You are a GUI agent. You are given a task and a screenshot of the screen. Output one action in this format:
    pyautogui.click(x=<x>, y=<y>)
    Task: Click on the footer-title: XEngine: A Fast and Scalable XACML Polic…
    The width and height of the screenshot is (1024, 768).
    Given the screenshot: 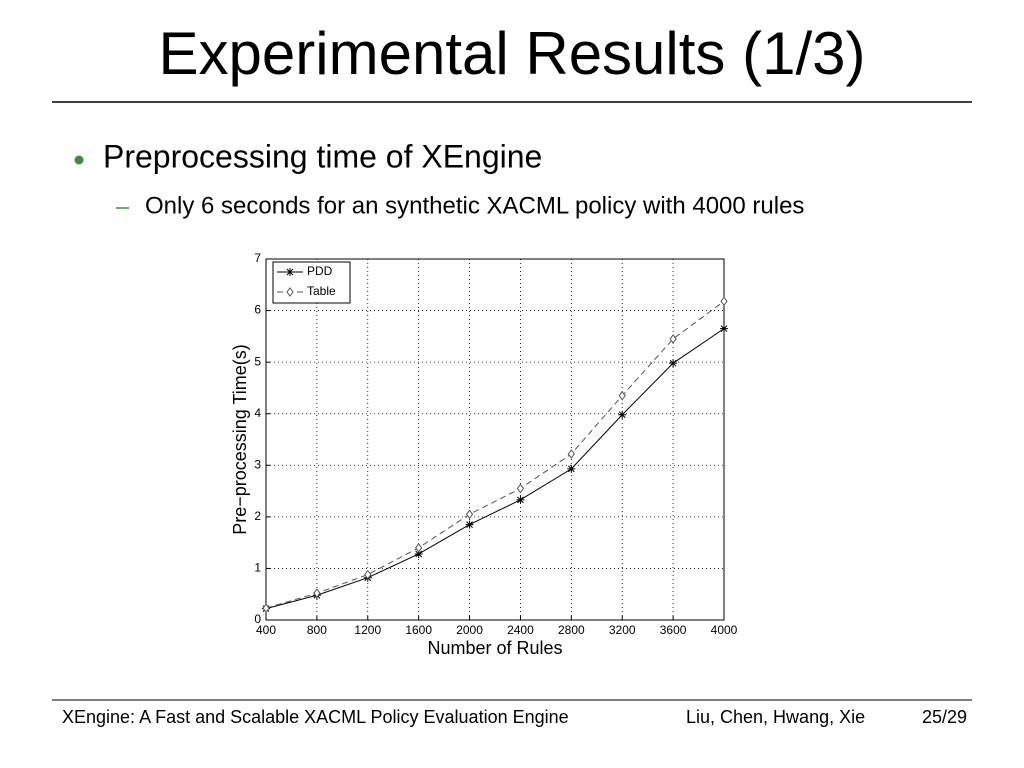 What is the action you would take?
    pyautogui.click(x=315, y=717)
    